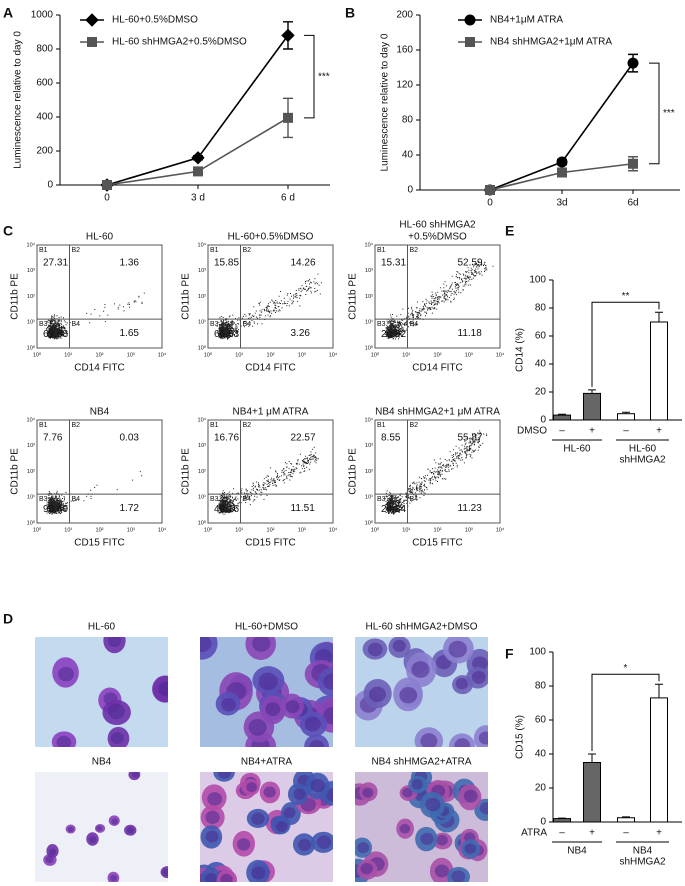  I want to click on panel-label: B, so click(350, 13).